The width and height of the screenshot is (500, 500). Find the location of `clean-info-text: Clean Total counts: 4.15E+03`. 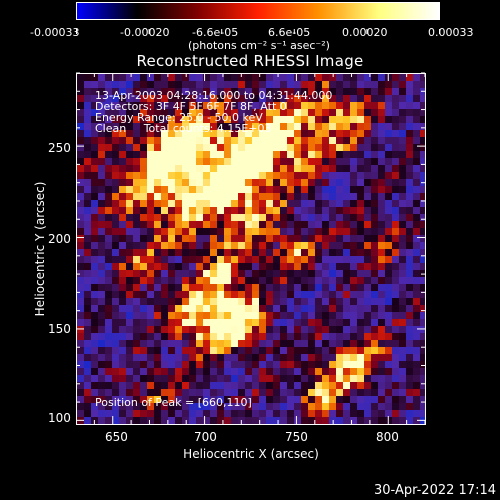

clean-info-text: Clean Total counts: 4.15E+03 is located at coordinates (183, 128).